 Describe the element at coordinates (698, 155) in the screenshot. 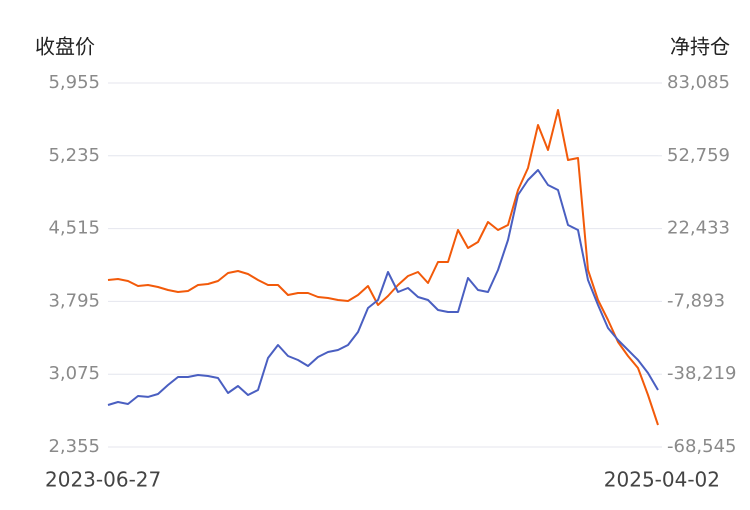

I see `y2-tick-label: 52,759` at that location.